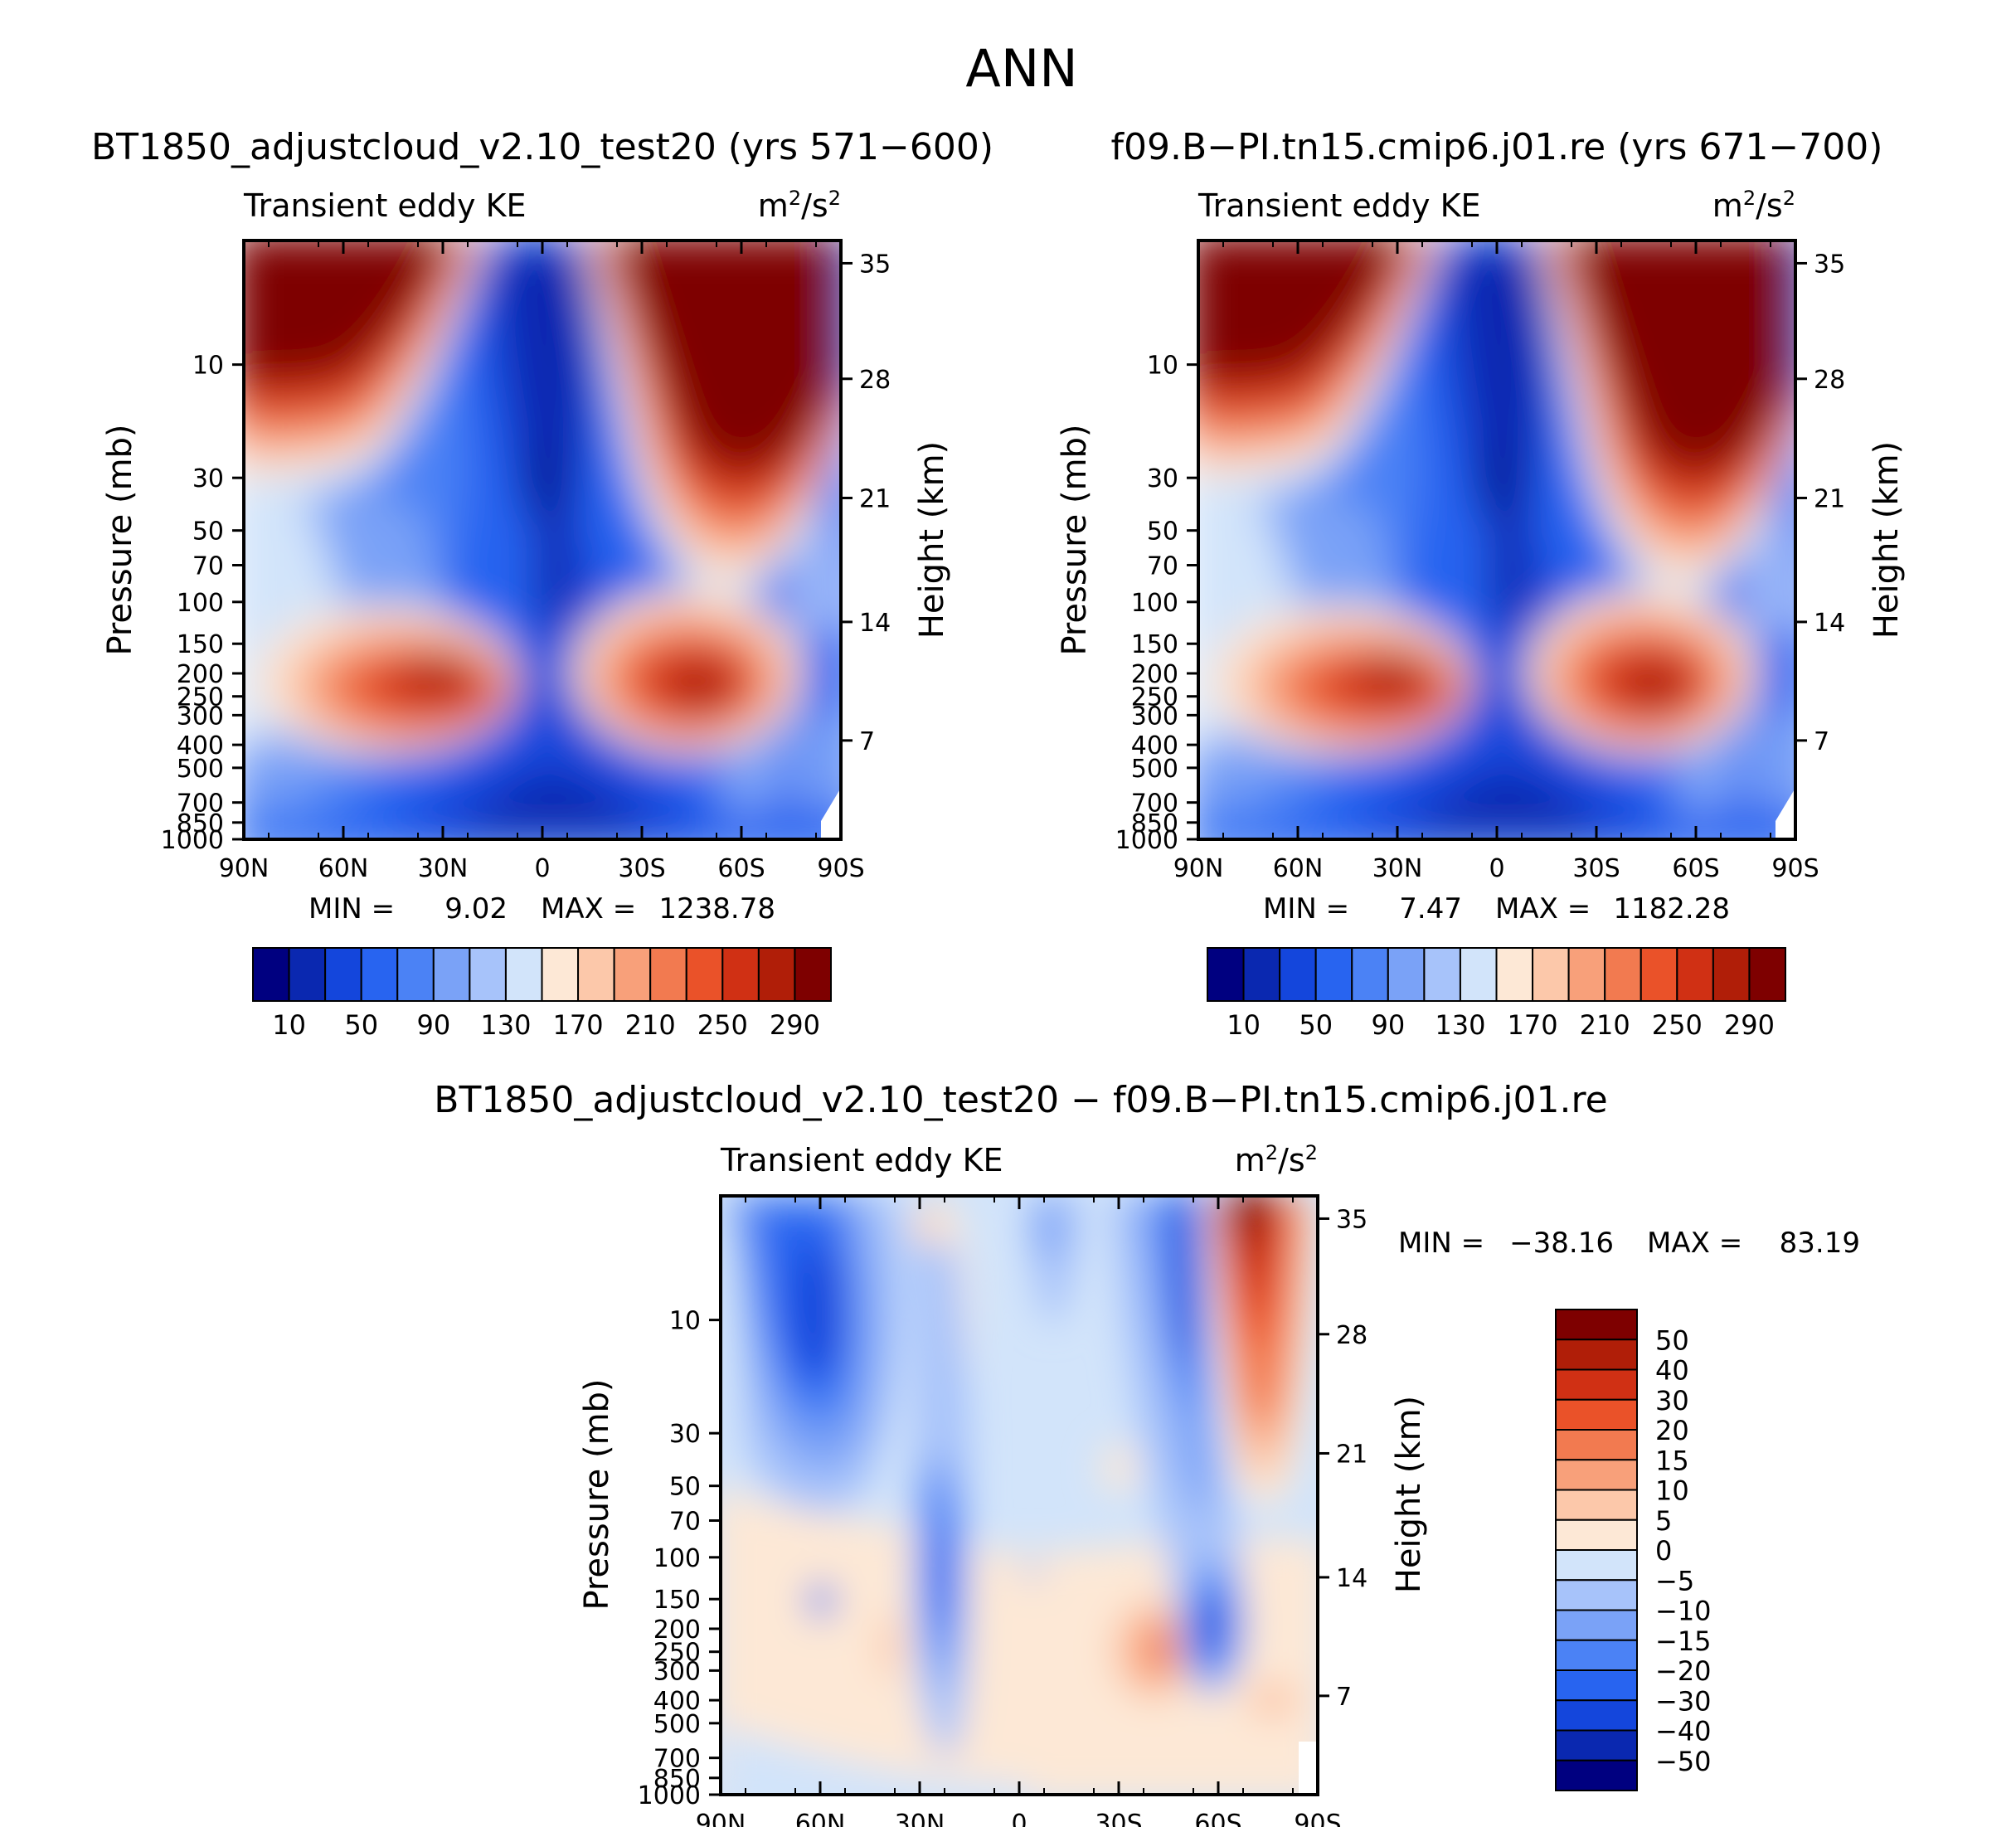 The image size is (2016, 1827). I want to click on colorbar-label: −15, so click(1683, 1641).